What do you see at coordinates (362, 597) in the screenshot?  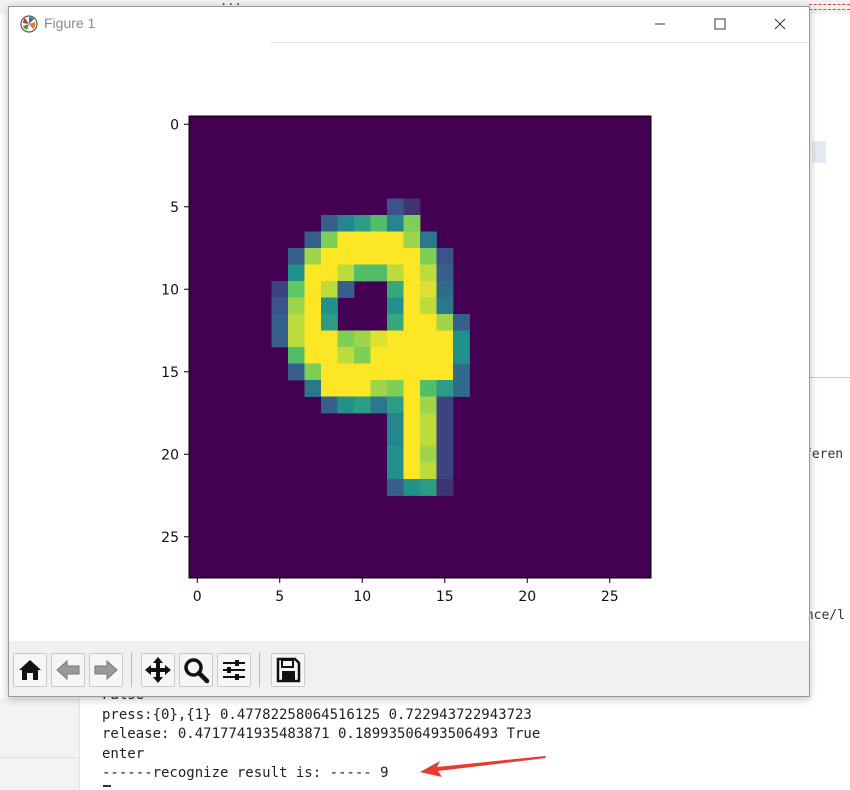 I see `x-tick-label: 10` at bounding box center [362, 597].